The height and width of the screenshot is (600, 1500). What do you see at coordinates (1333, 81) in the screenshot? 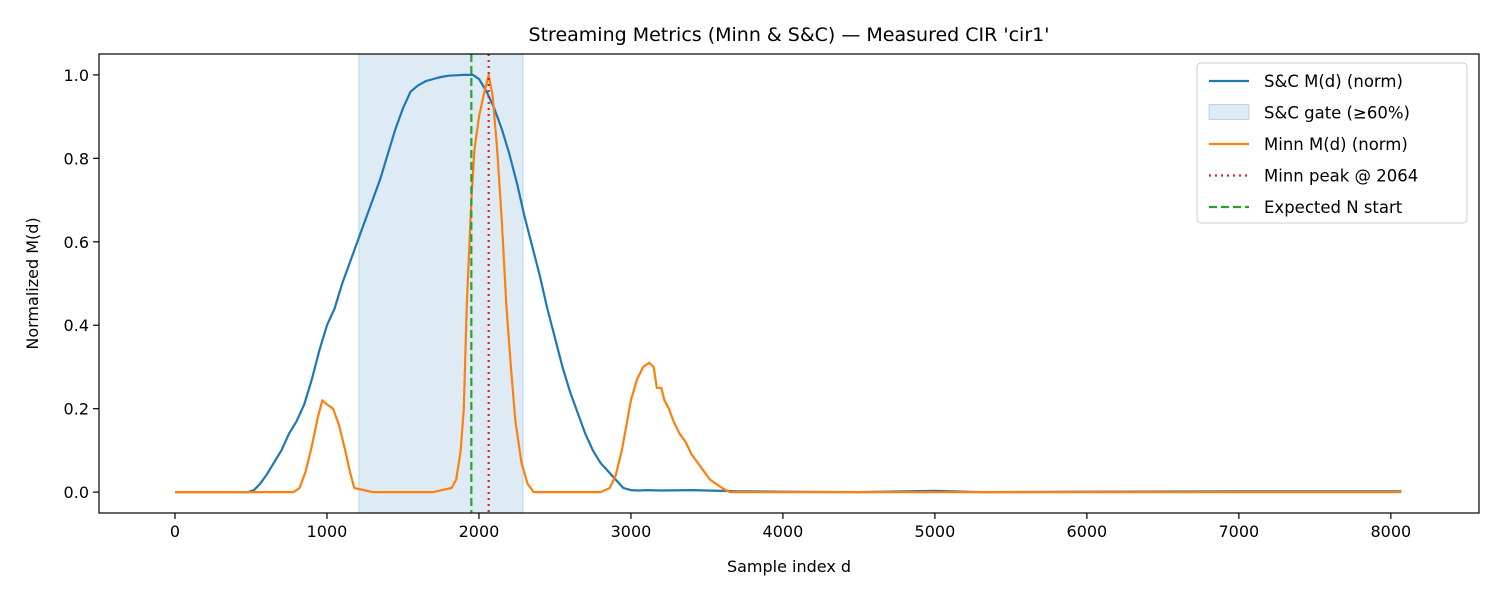
I see `legend-label-s-c-m-d-norm: S&C M(d) (norm)` at bounding box center [1333, 81].